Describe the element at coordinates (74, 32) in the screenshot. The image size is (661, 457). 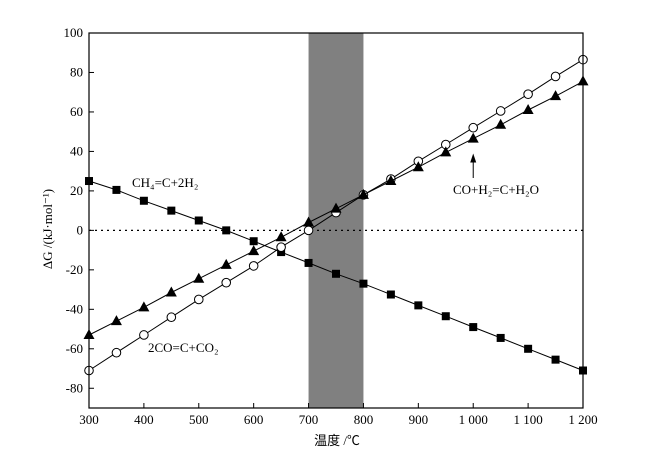
I see `y-tick-label: 100` at that location.